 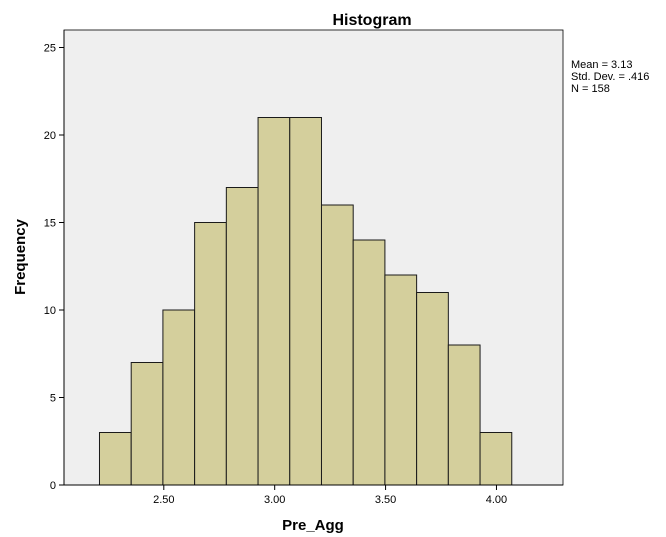 What do you see at coordinates (54, 267) in the screenshot?
I see `y-axis-ticks: 0 5 10 15 20 25` at bounding box center [54, 267].